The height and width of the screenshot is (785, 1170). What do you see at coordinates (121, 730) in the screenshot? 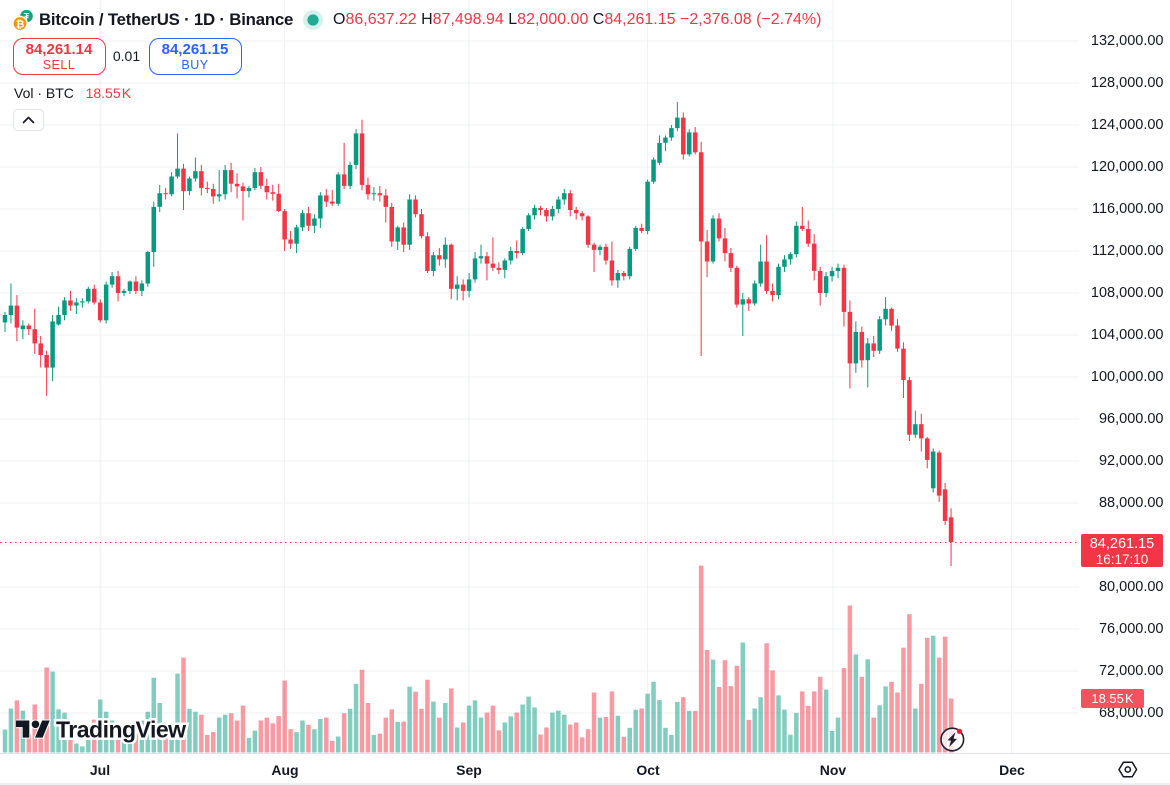
I see `svg-text: TradingView` at bounding box center [121, 730].